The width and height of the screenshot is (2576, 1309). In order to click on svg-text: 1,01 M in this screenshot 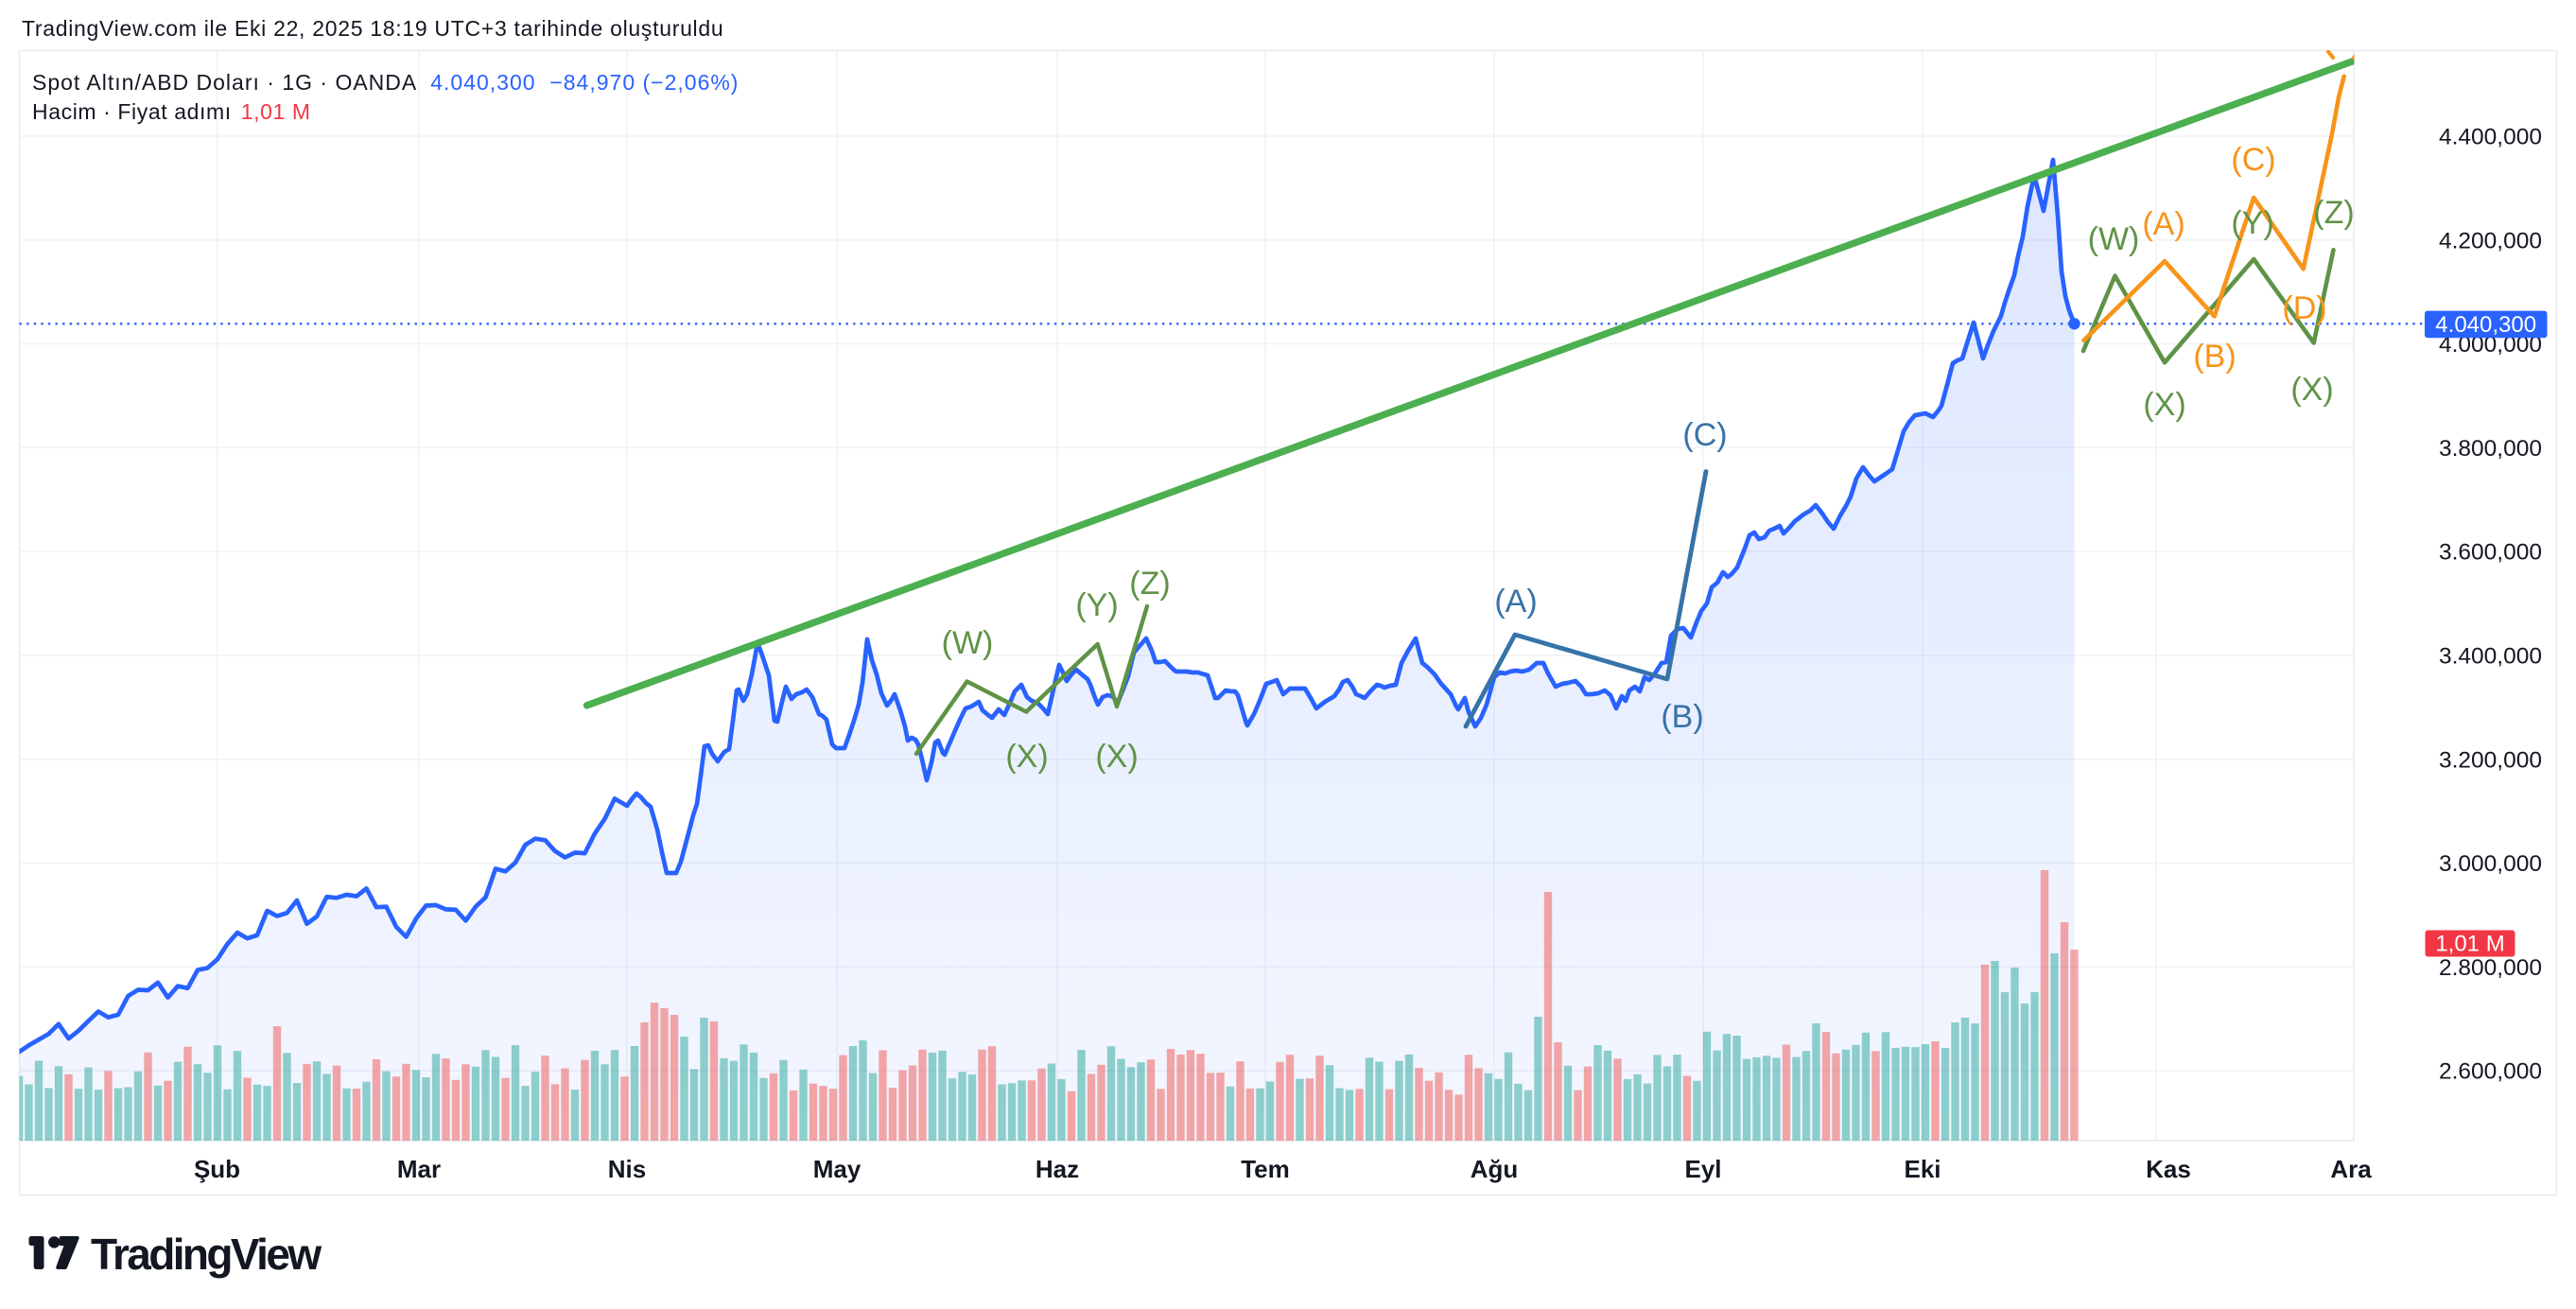, I will do `click(2469, 945)`.